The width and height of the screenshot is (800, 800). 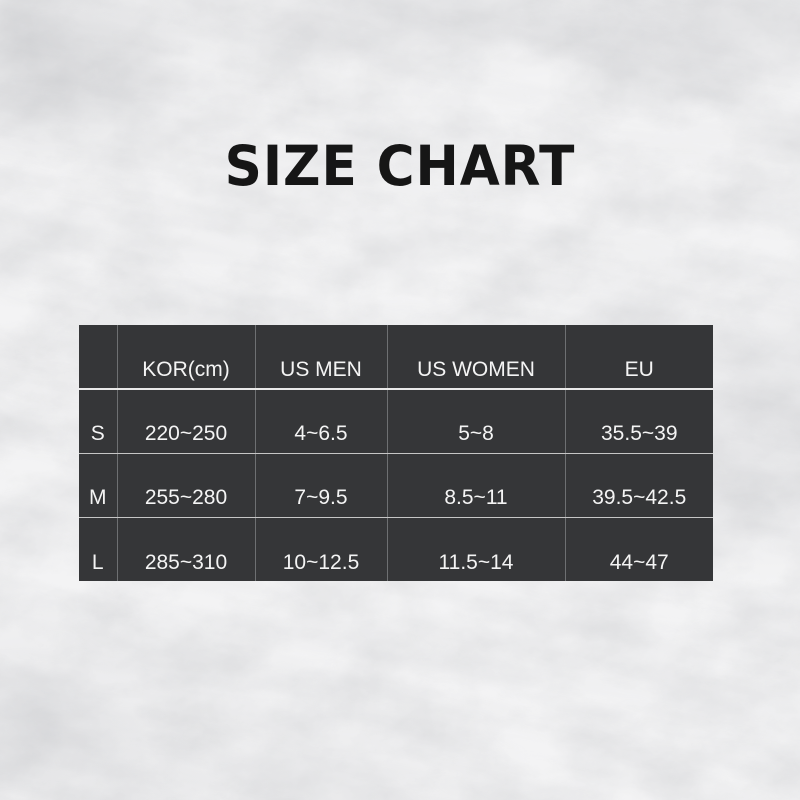 I want to click on table-row-l: L 285~310 10~12.5 11.5~14 44~47, so click(x=396, y=549).